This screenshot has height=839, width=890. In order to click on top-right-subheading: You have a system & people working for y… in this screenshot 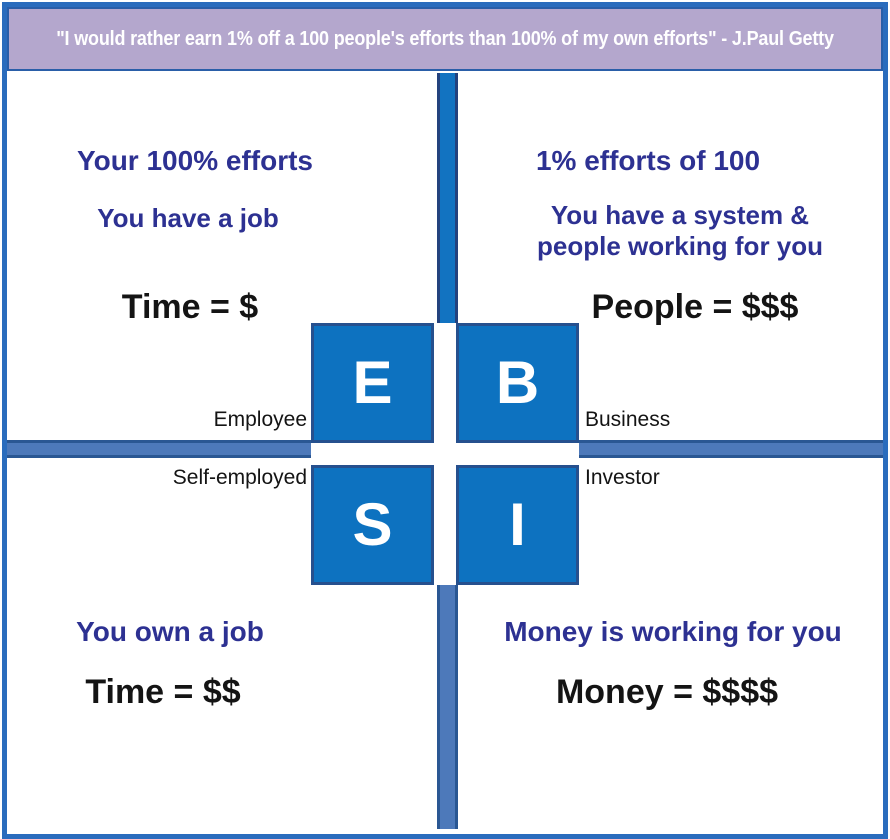, I will do `click(680, 231)`.